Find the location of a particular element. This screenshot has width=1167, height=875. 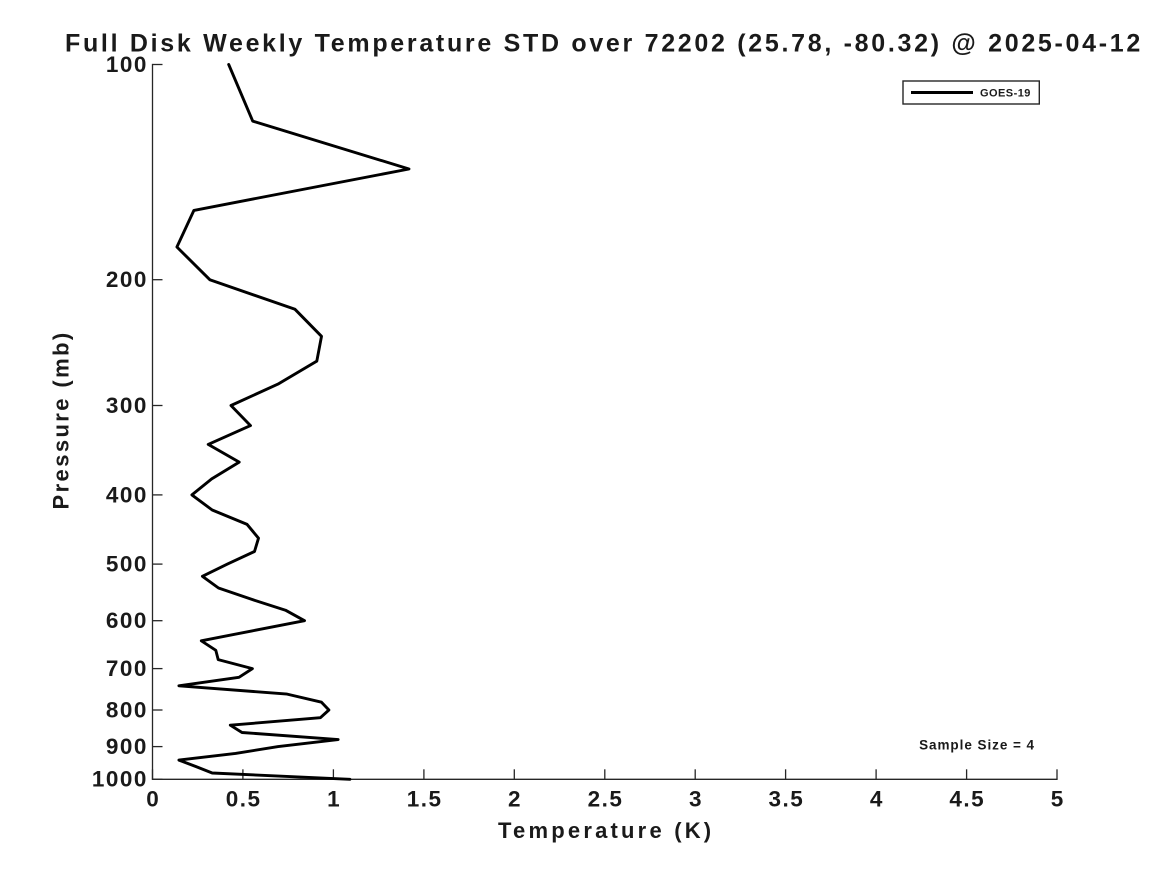

svg-text: 4 is located at coordinates (877, 799).